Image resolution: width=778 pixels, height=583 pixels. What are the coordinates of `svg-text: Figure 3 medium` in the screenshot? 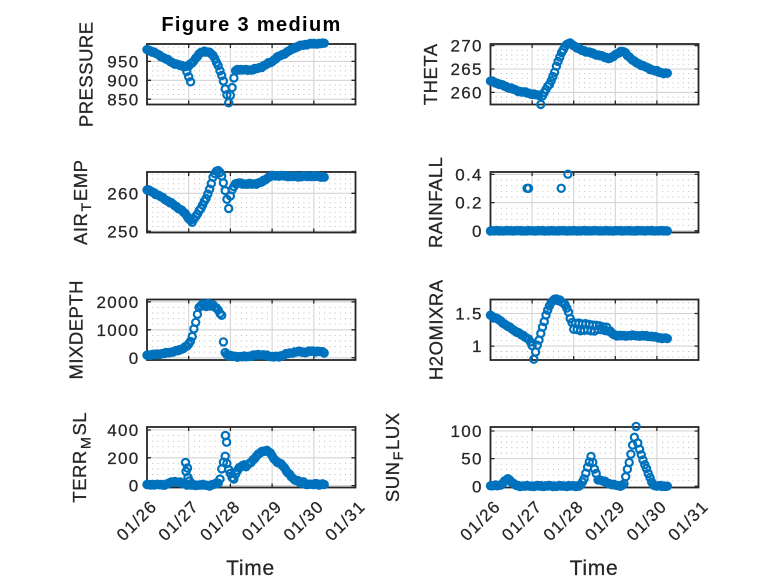 It's located at (251, 25).